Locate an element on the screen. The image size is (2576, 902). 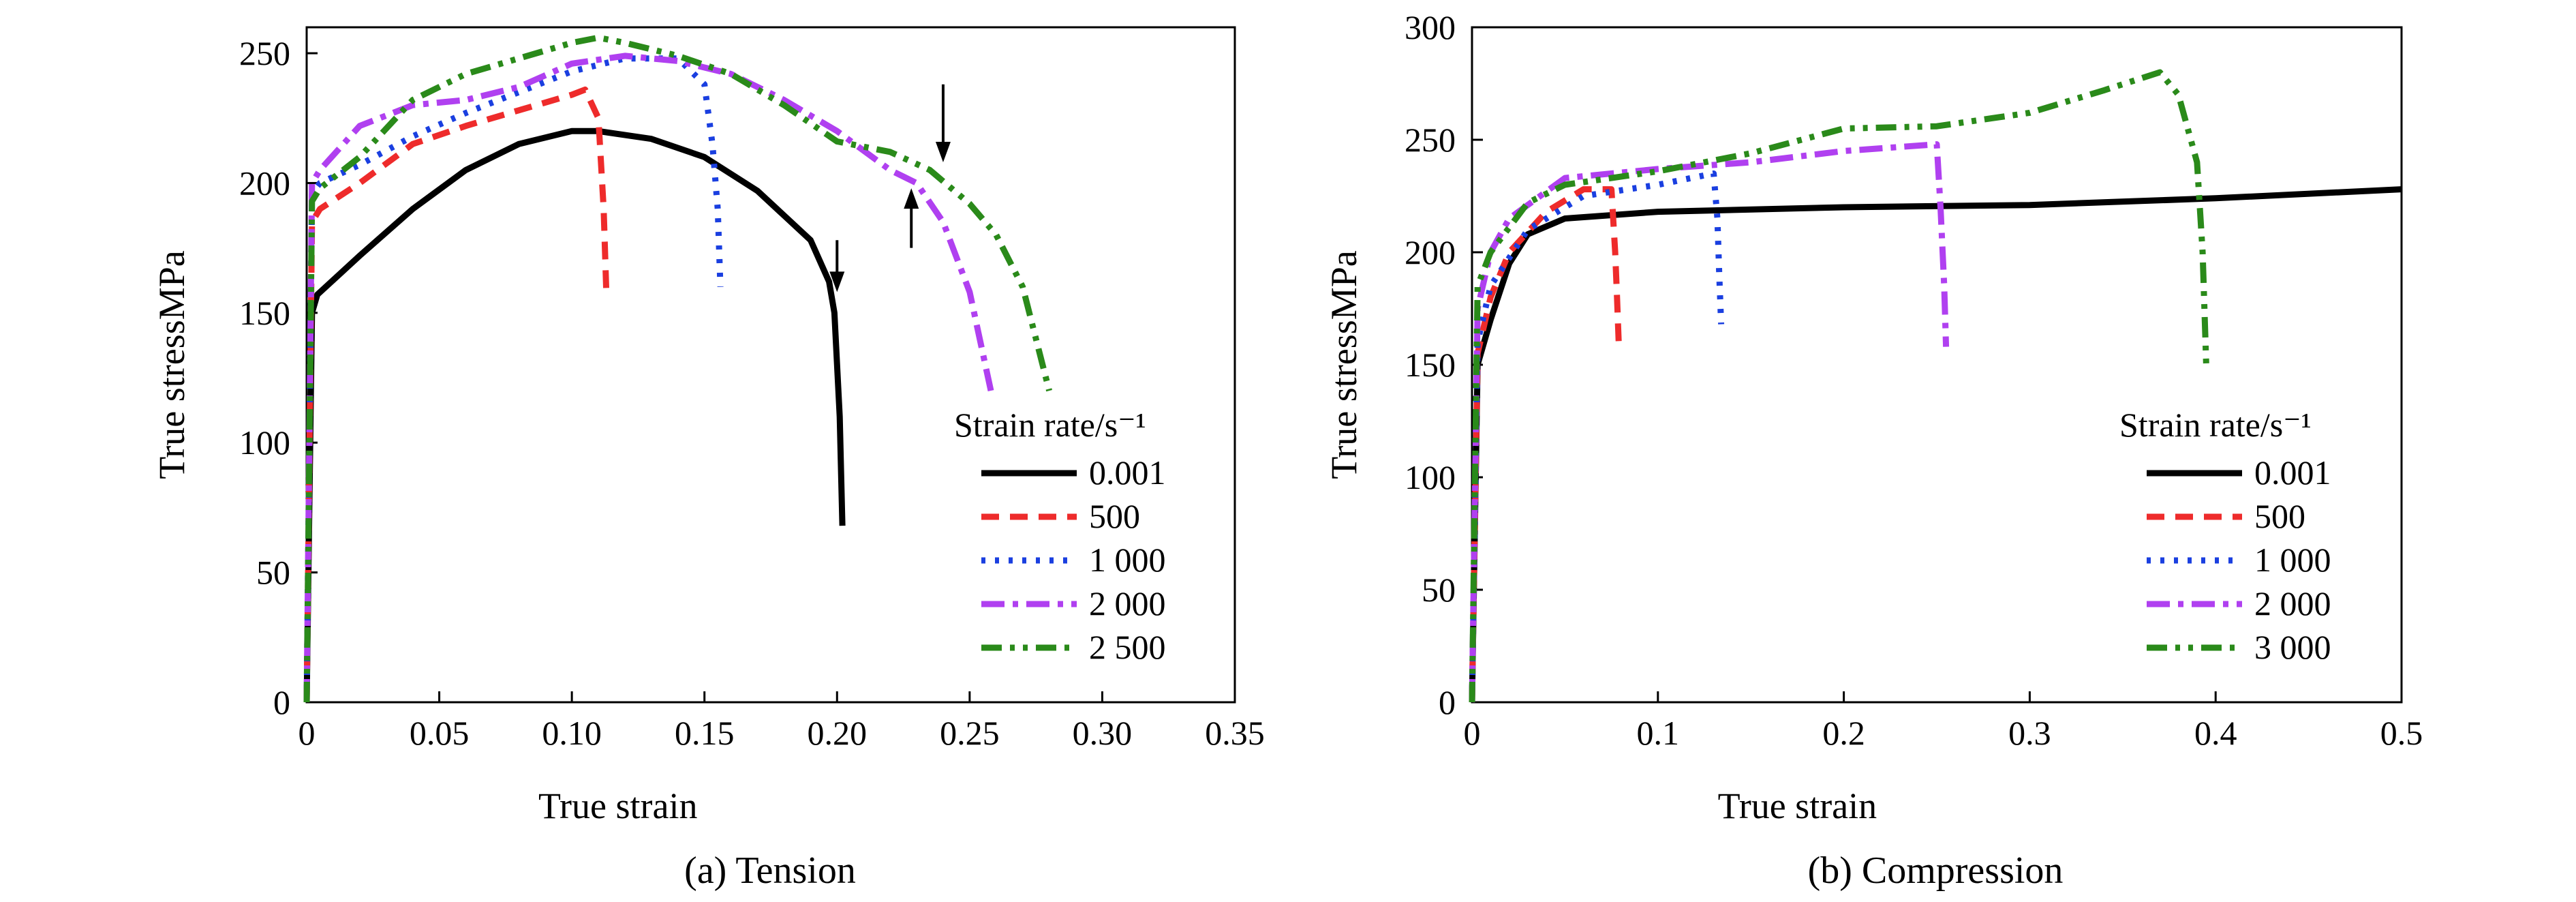
x-tick-label: 0.35 is located at coordinates (1235, 733).